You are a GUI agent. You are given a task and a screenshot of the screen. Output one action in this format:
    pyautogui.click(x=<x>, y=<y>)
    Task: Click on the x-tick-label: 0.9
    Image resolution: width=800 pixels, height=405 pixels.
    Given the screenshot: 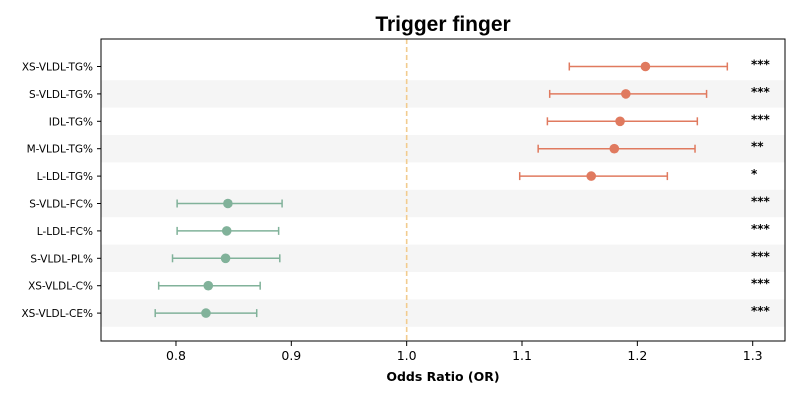 What is the action you would take?
    pyautogui.click(x=291, y=355)
    